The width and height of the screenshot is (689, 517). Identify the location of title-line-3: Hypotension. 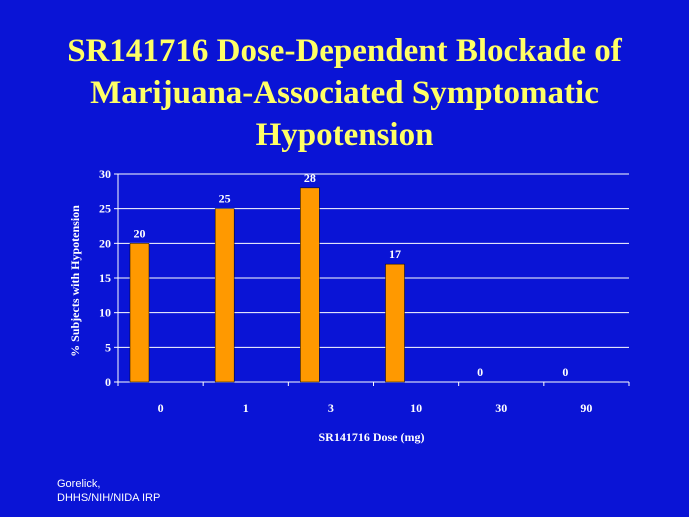
(344, 135).